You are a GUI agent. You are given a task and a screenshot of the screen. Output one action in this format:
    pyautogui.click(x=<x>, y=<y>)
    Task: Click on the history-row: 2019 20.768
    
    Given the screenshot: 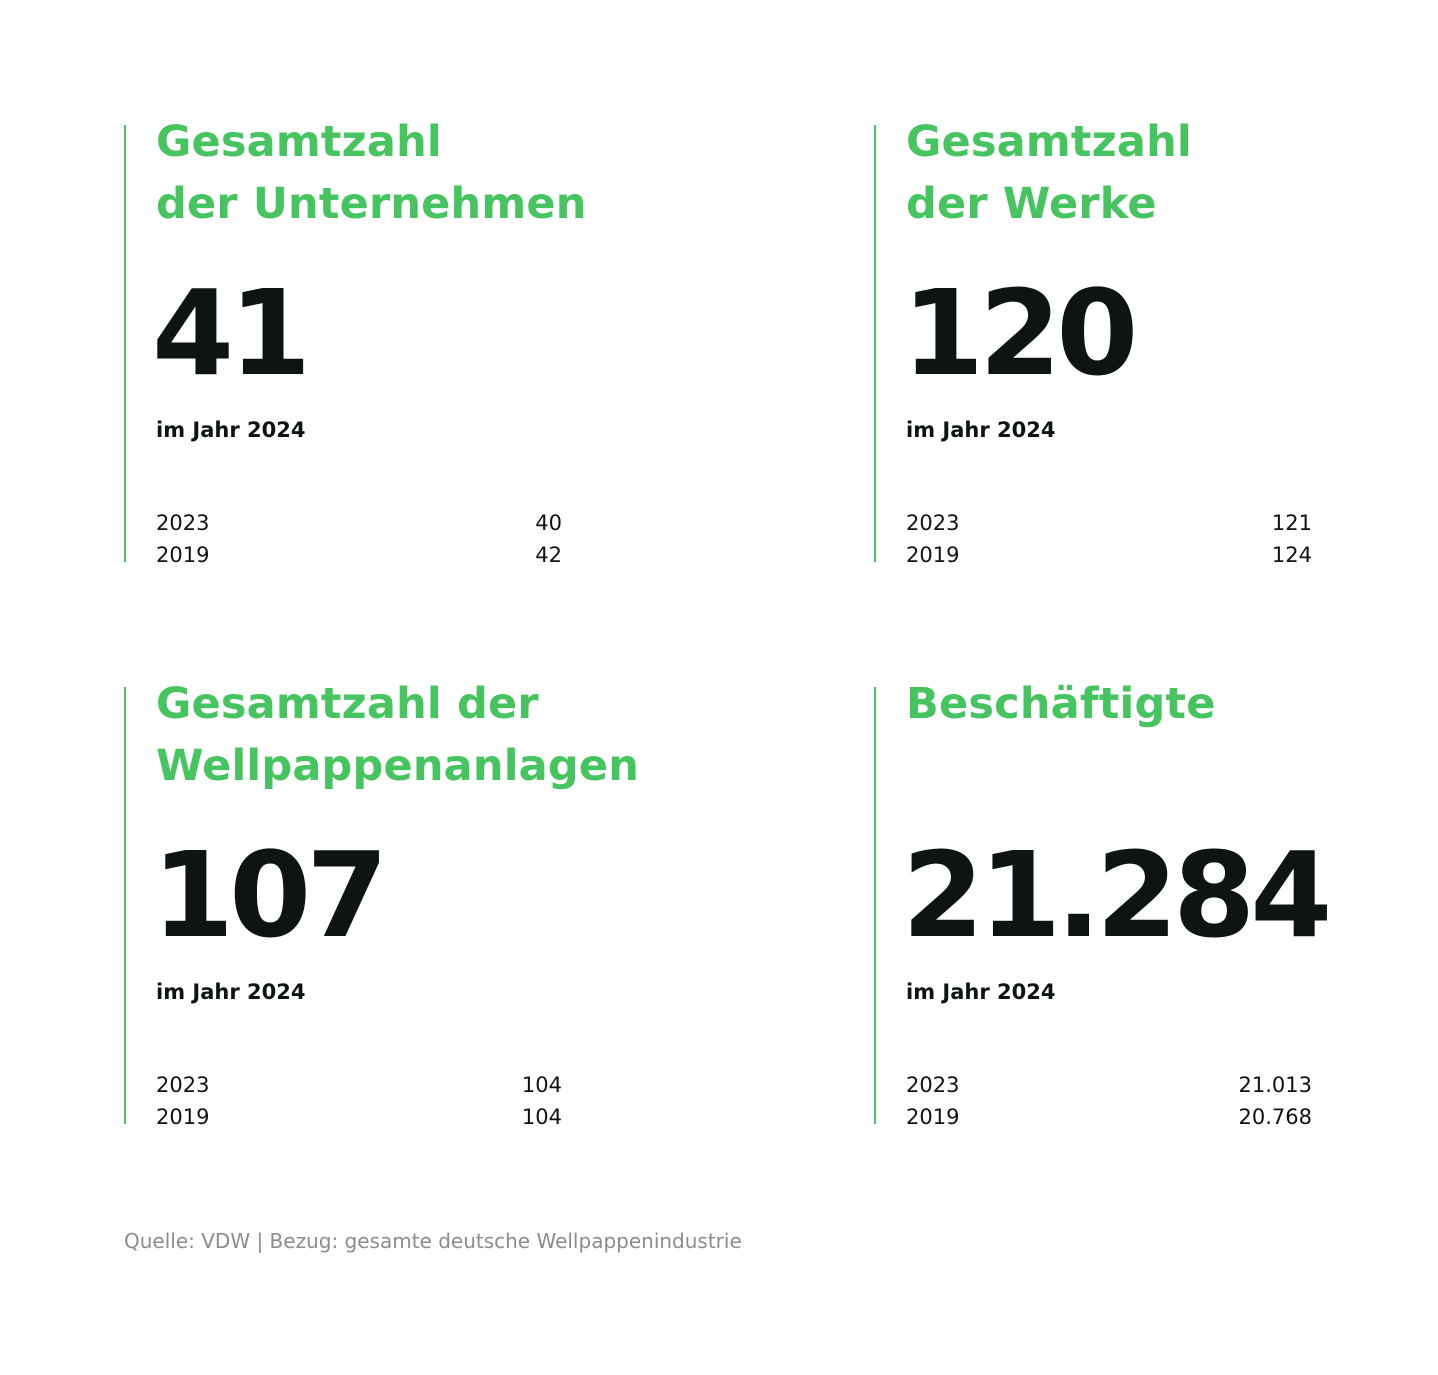 What is the action you would take?
    pyautogui.click(x=1109, y=1117)
    